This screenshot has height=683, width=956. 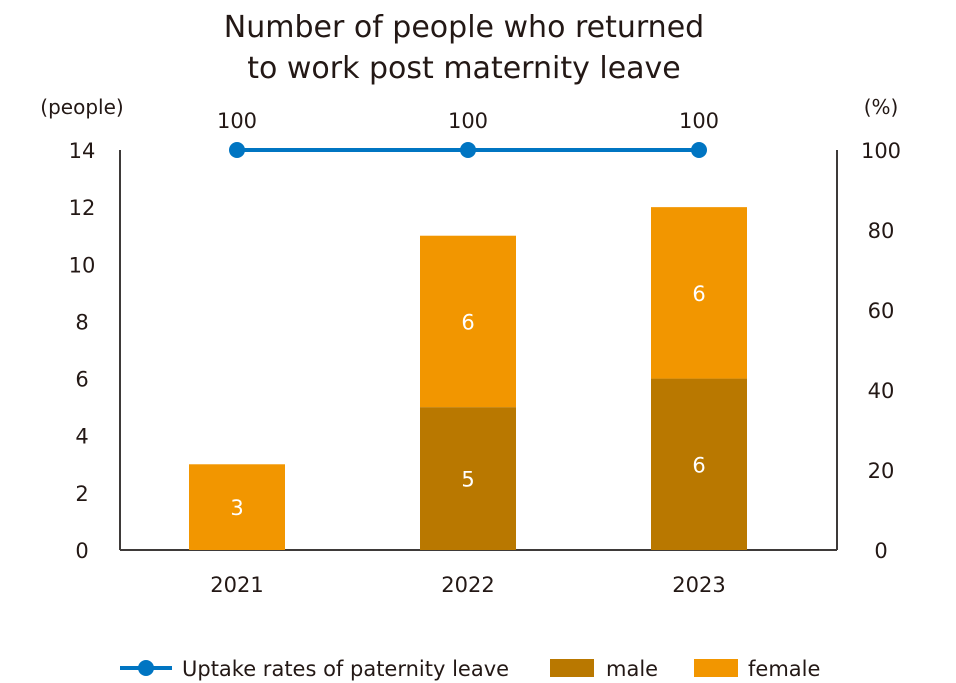 I want to click on right-tick-label: 40, so click(x=881, y=391).